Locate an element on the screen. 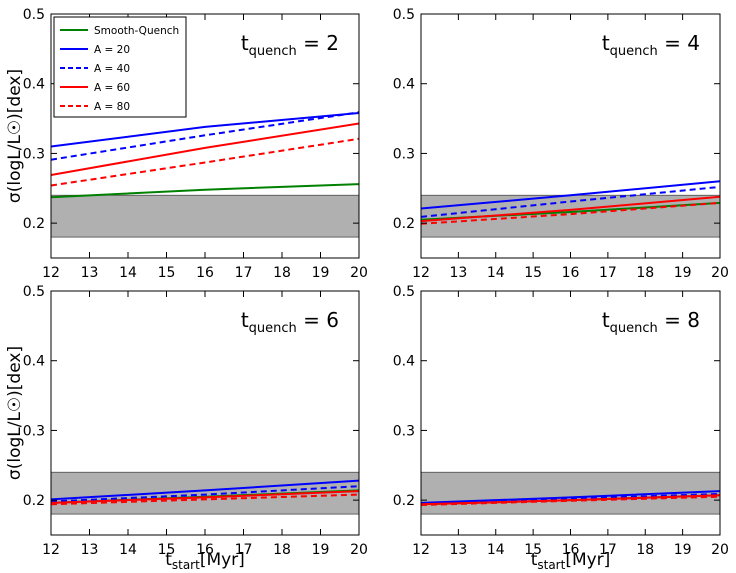  panel-title: tquench = 8 is located at coordinates (651, 322).